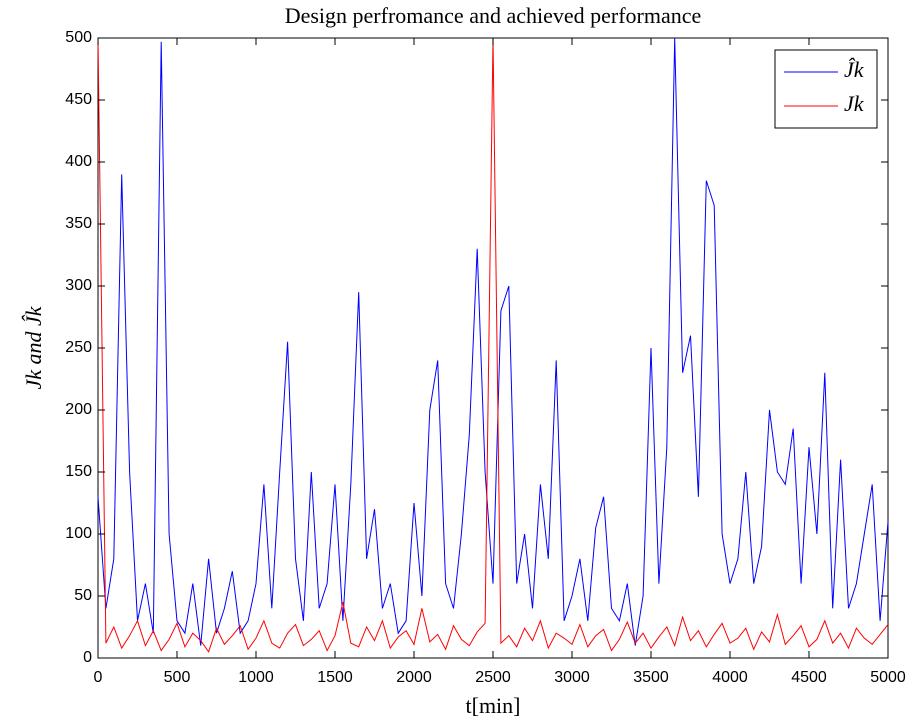  What do you see at coordinates (78, 347) in the screenshot?
I see `y-tick-label: 250` at bounding box center [78, 347].